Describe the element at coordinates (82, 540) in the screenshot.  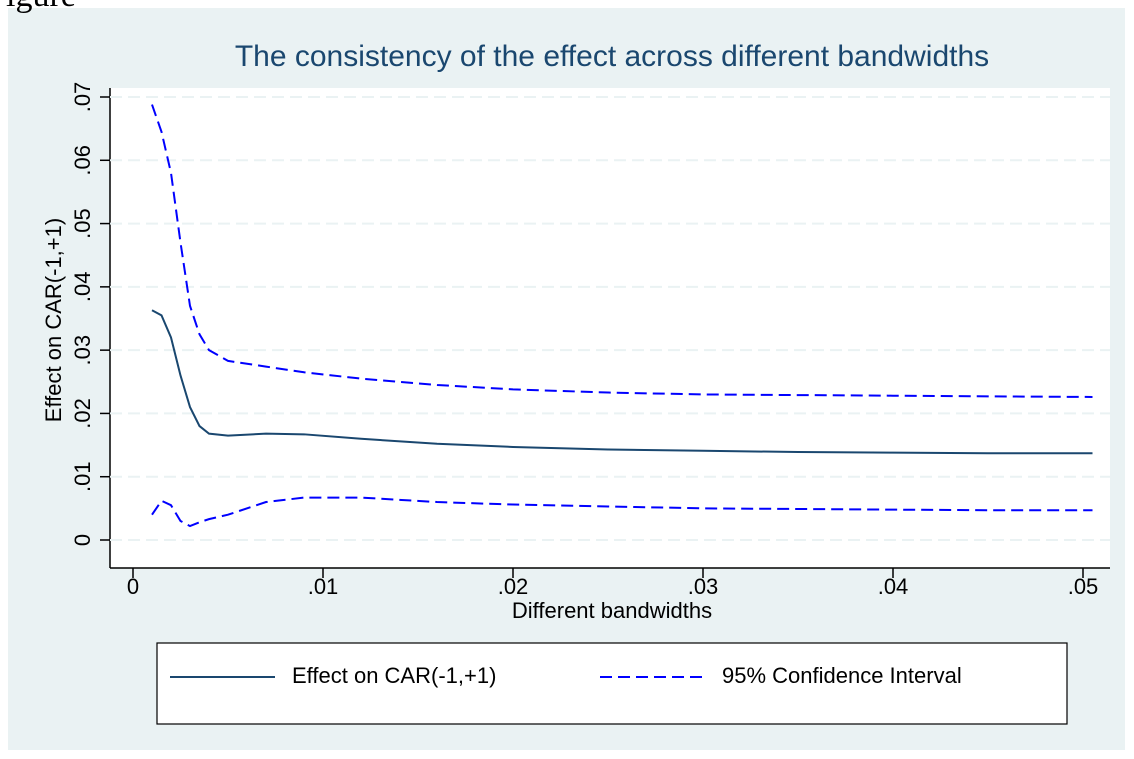
I see `y-tick-label: 0` at that location.